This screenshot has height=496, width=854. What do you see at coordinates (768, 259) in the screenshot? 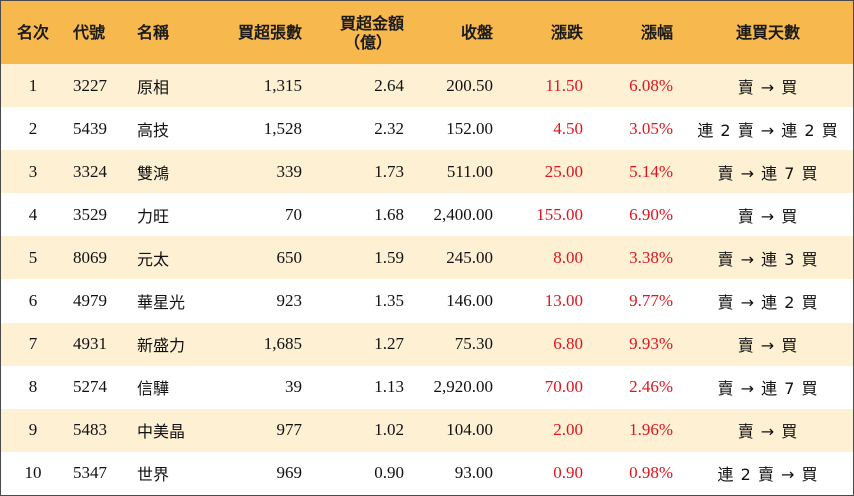
I see `cell-consecutive-days: 賣 → 連 3 買` at bounding box center [768, 259].